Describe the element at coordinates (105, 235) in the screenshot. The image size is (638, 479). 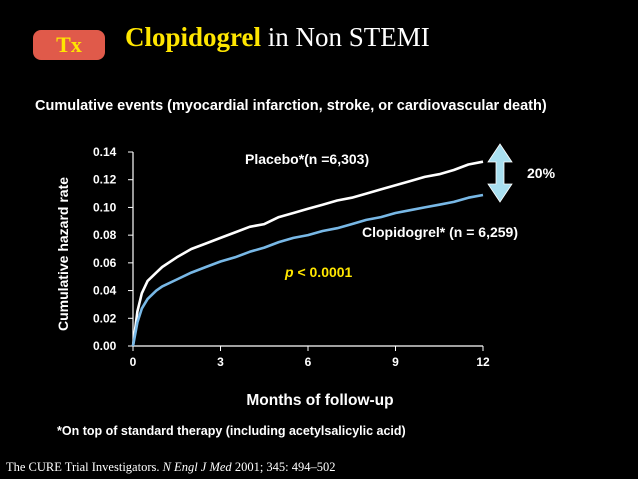
I see `y-tick-label: 0.08` at that location.